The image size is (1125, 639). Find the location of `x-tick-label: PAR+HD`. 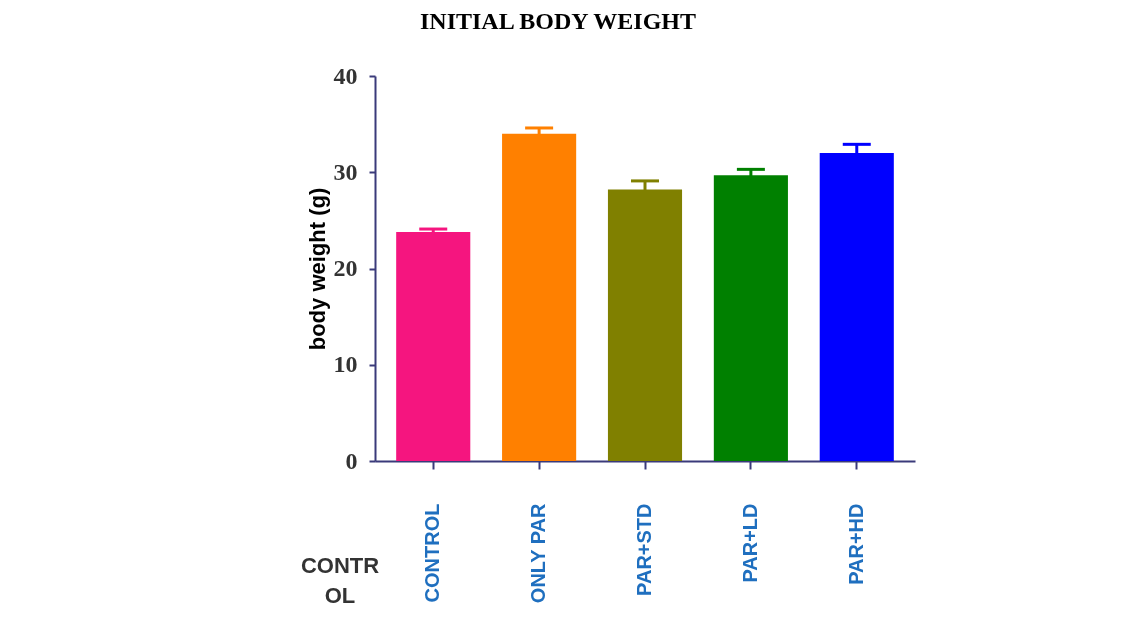

x-tick-label: PAR+HD is located at coordinates (855, 544).